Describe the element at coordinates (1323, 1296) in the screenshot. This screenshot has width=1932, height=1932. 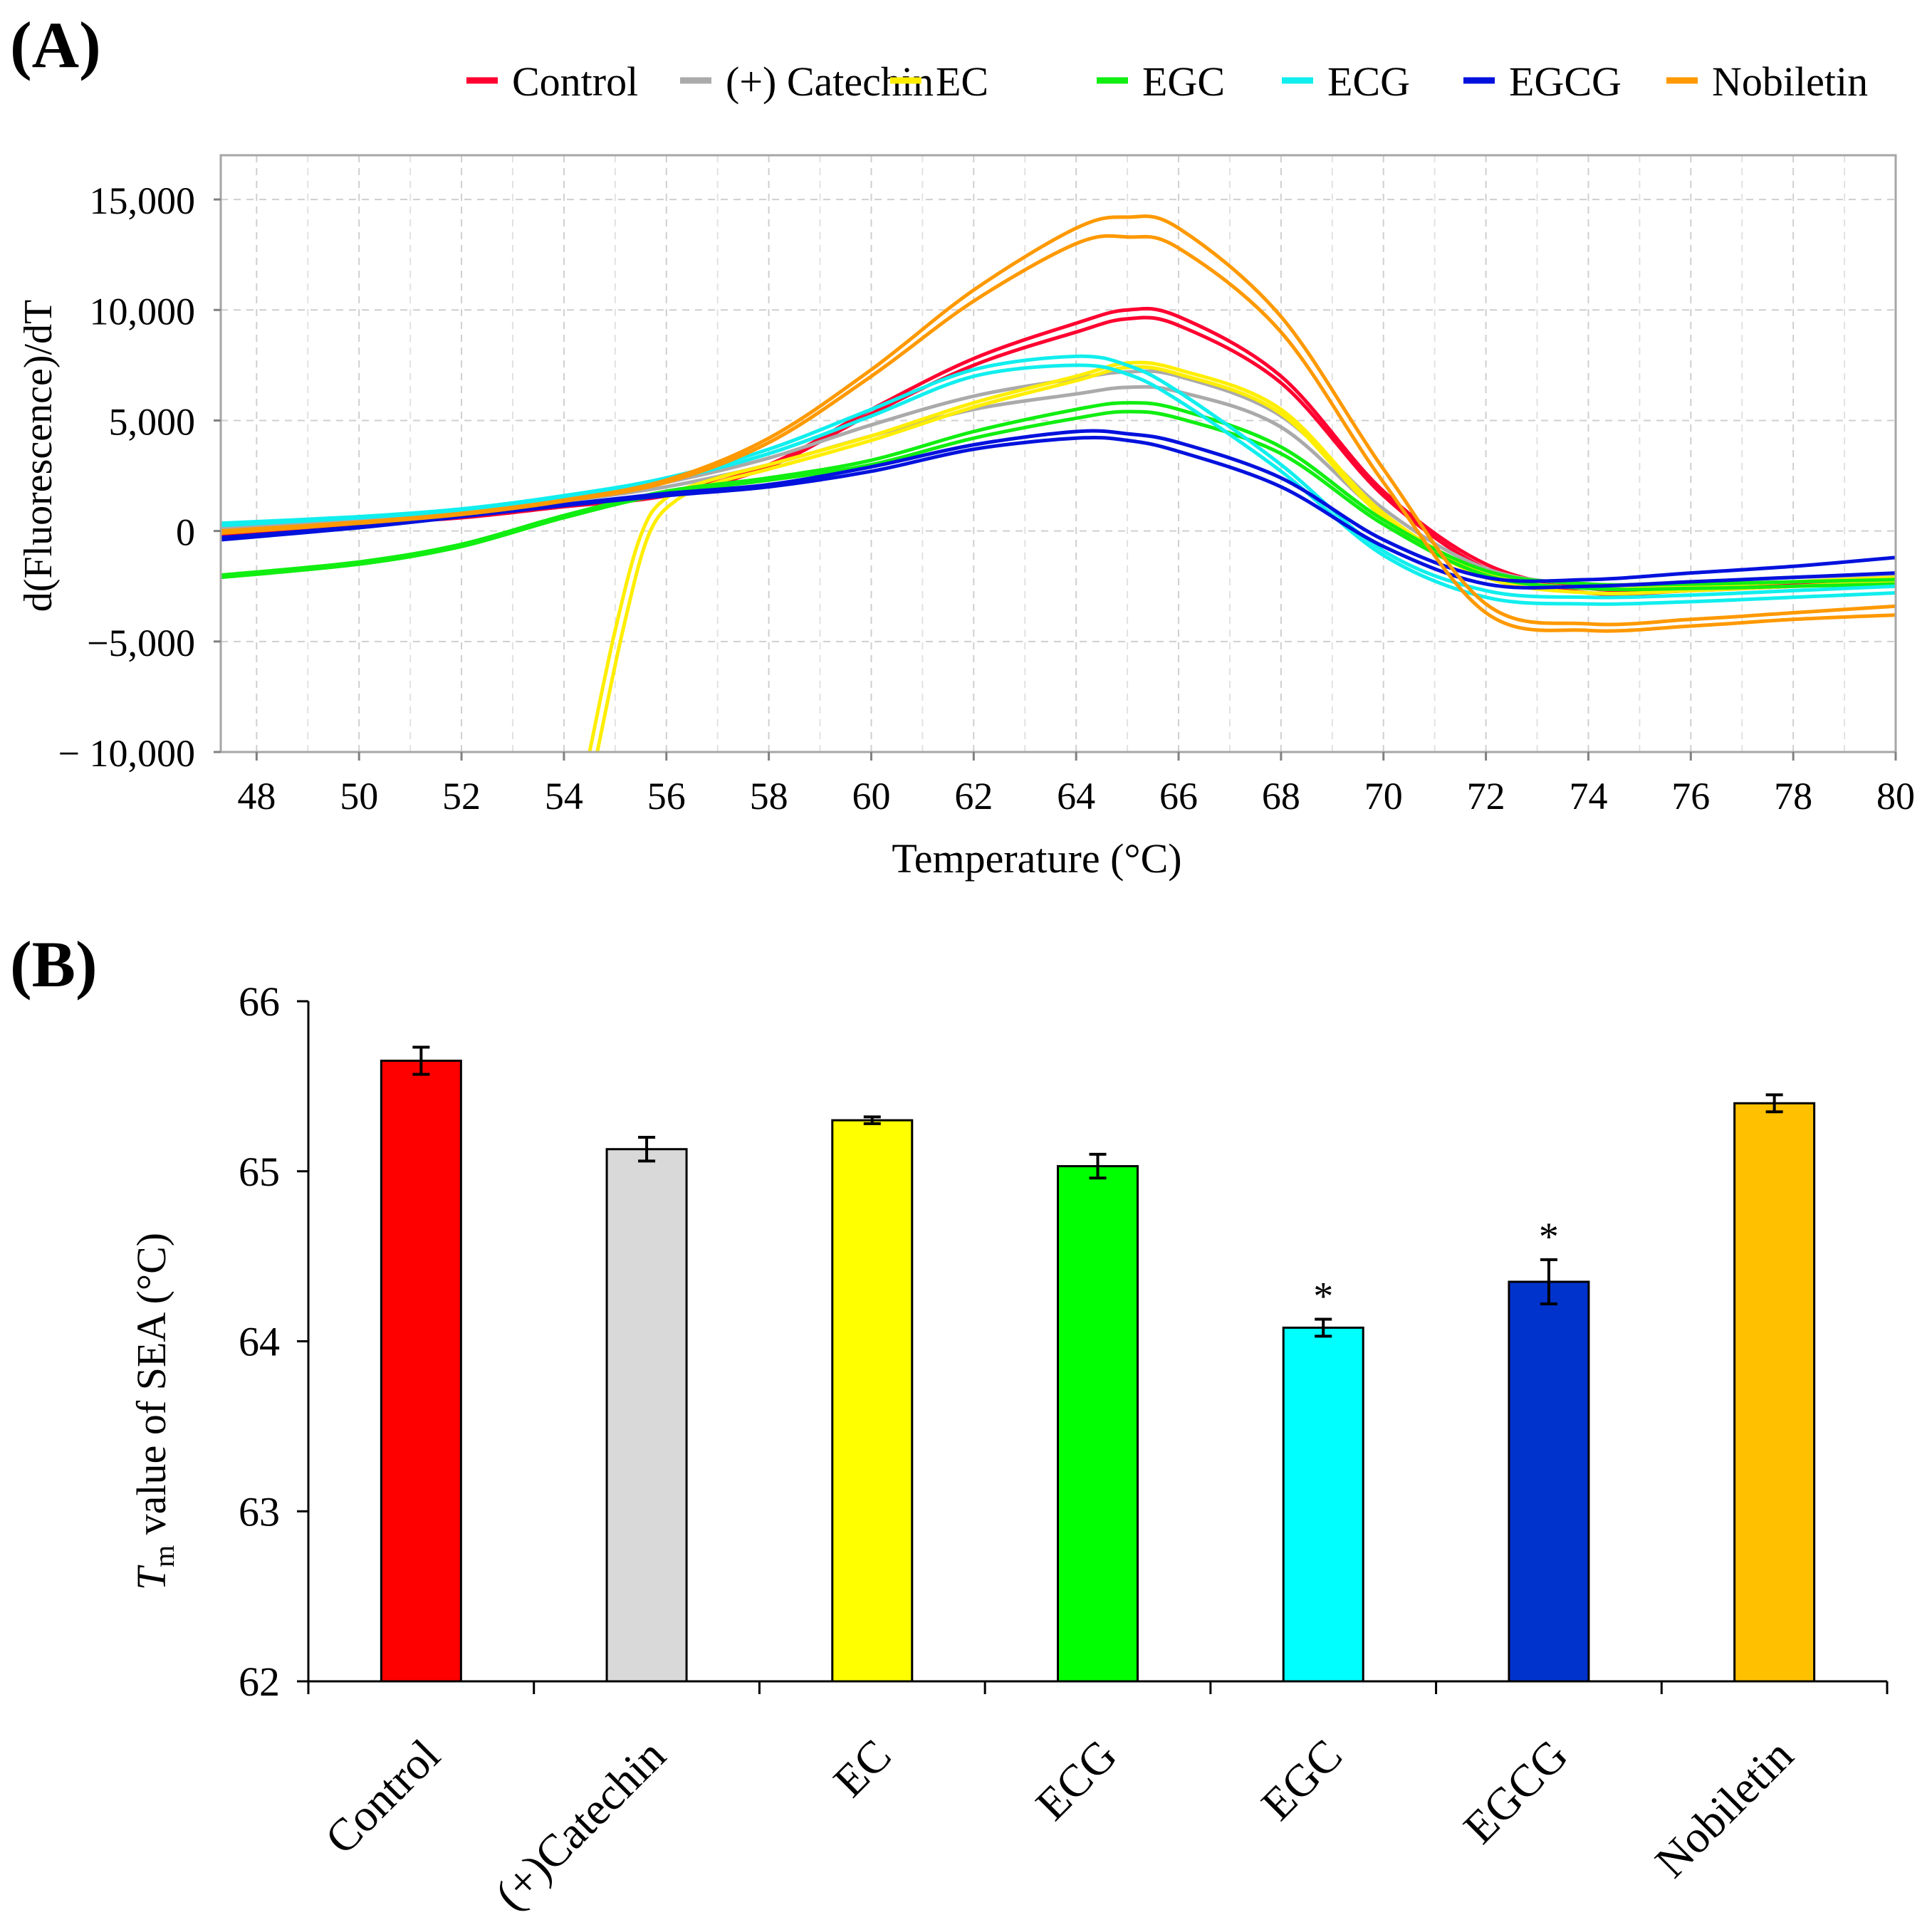
I see `significance-marker-egc: *` at that location.